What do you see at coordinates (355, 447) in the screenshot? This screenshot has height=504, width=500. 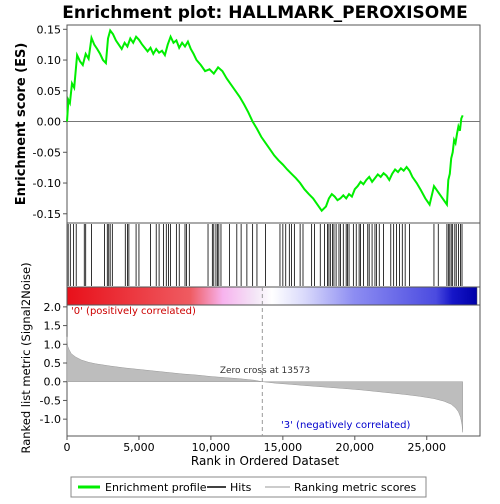 I see `x-tick-label: 20,000` at bounding box center [355, 447].